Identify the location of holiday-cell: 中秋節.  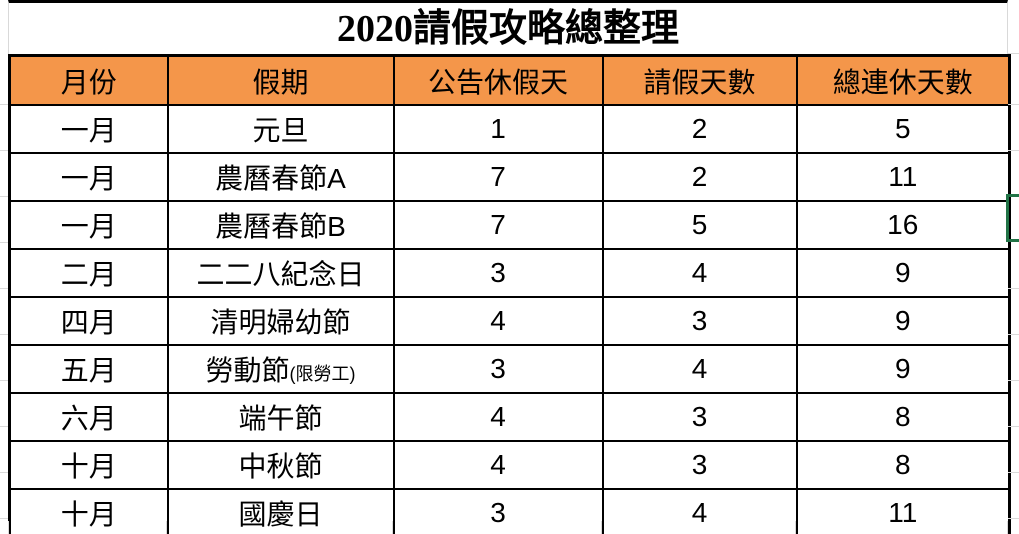
(280, 465).